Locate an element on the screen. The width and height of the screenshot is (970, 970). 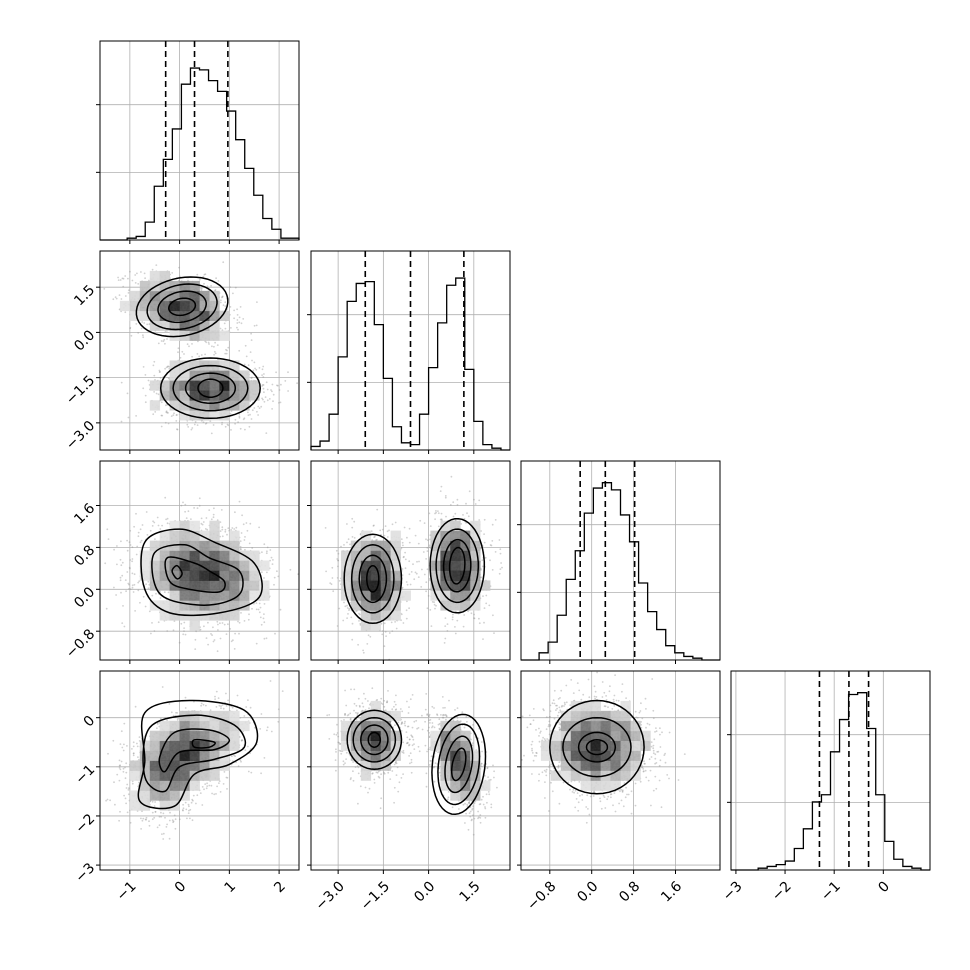
scatter-panel-r2-c0 is located at coordinates (198, 562).